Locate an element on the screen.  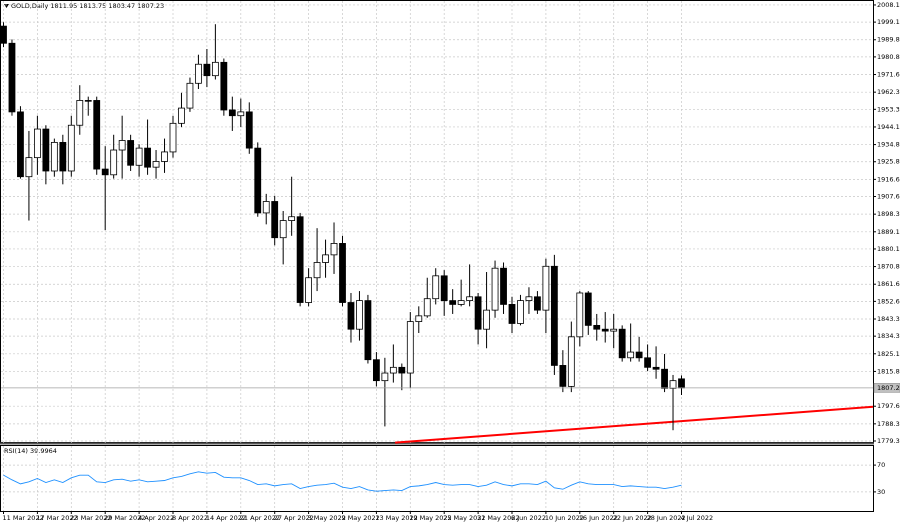
y-tick-label: 1815.85 is located at coordinates (888, 371).